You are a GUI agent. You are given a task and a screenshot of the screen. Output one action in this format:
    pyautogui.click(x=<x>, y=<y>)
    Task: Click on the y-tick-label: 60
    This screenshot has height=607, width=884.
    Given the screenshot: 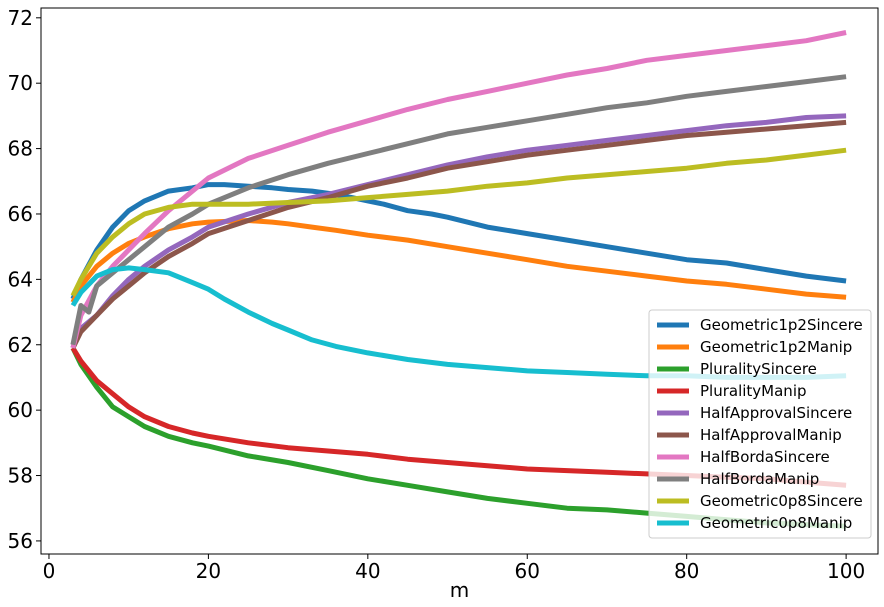 What is the action you would take?
    pyautogui.click(x=20, y=410)
    